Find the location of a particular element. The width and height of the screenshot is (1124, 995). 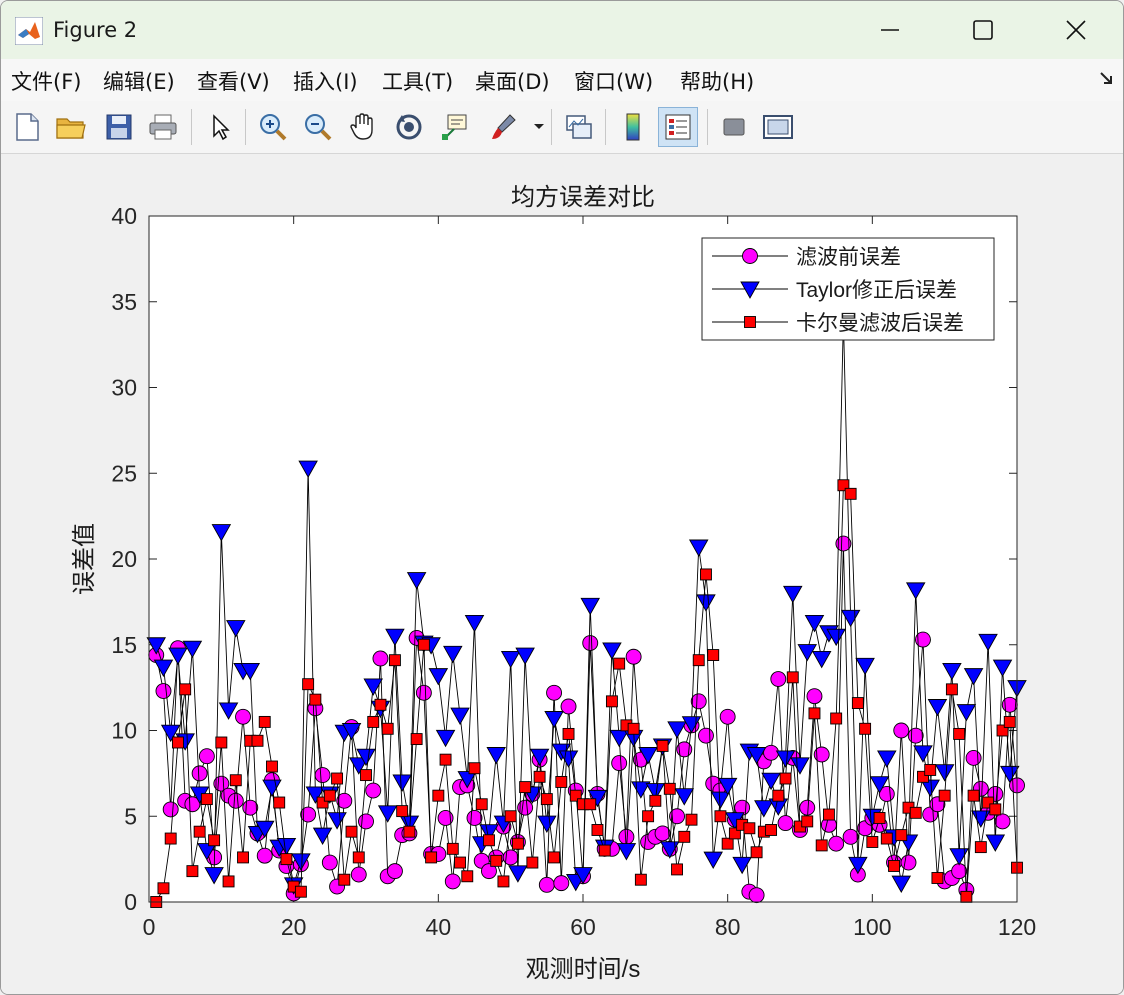

y-tick-label: 40 is located at coordinates (124, 216).